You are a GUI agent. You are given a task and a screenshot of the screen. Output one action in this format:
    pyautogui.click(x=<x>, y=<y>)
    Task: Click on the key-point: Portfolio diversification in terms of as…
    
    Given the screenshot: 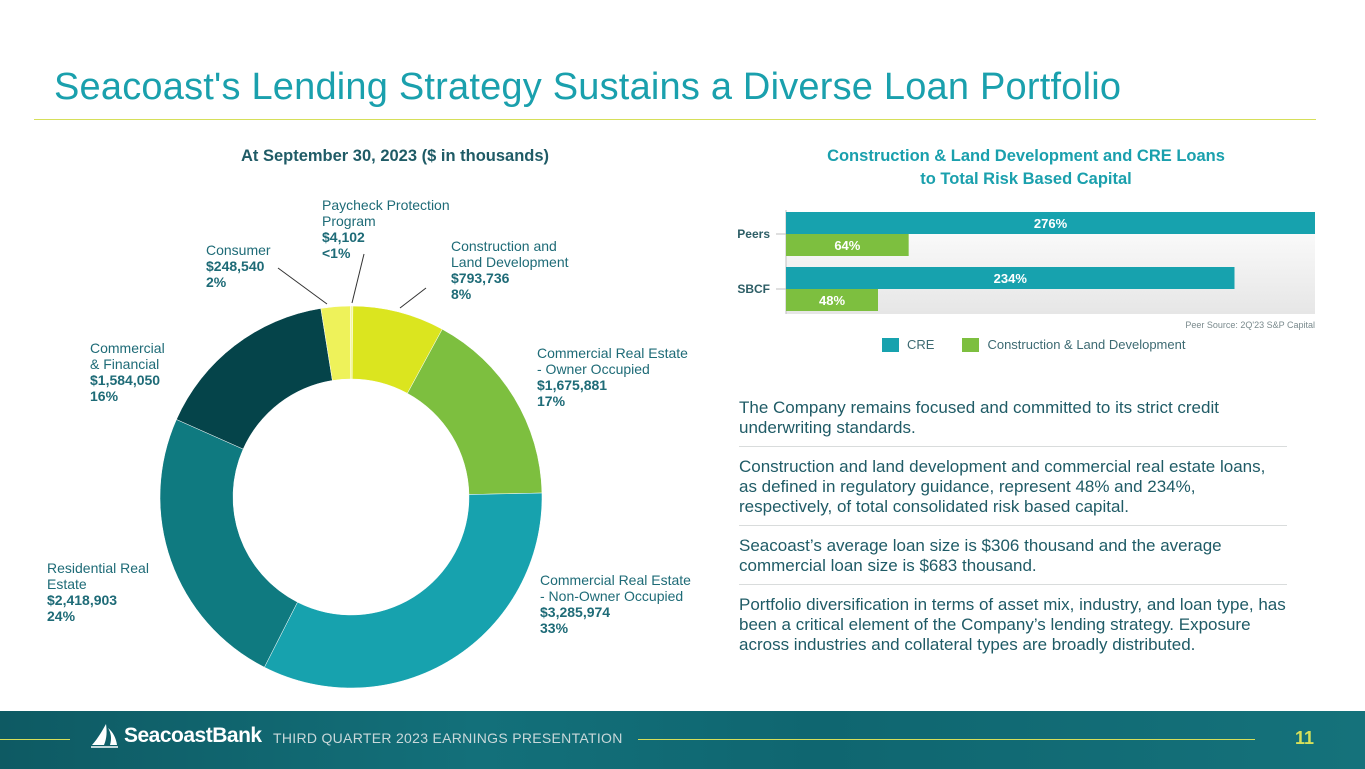 What is the action you would take?
    pyautogui.click(x=1012, y=624)
    